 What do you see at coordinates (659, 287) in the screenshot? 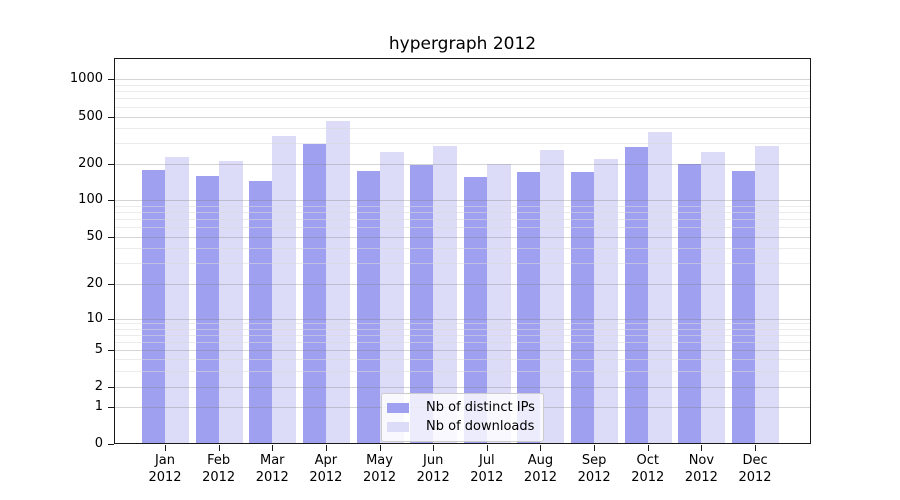
I see `bar-downloads-oct` at bounding box center [659, 287].